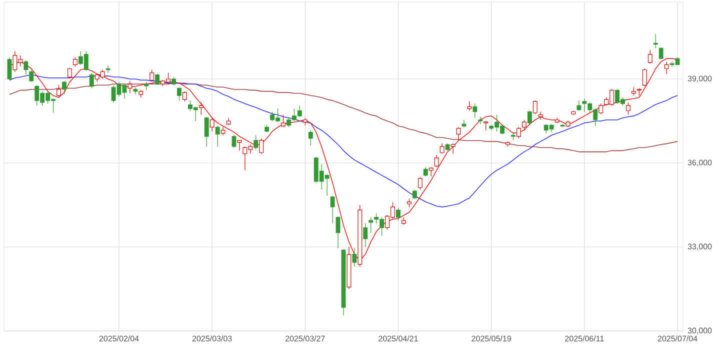 This screenshot has height=350, width=722. Describe the element at coordinates (491, 339) in the screenshot. I see `x-tick-label: 2025/05/19` at that location.